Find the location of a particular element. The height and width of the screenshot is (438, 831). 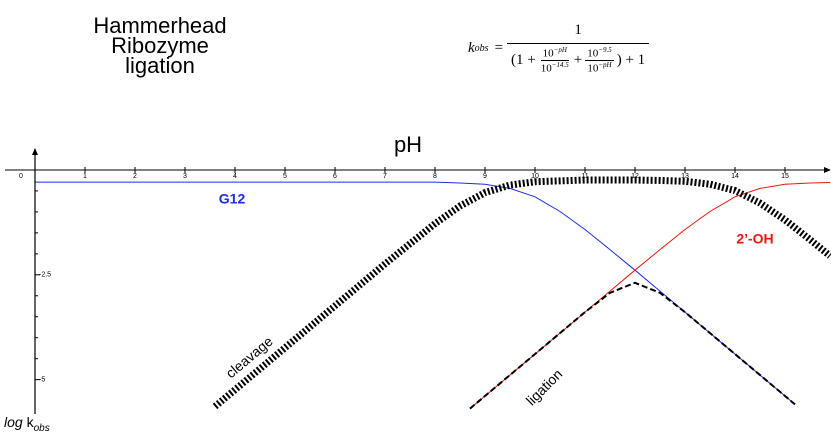

x-tick-label: 7 is located at coordinates (385, 176).